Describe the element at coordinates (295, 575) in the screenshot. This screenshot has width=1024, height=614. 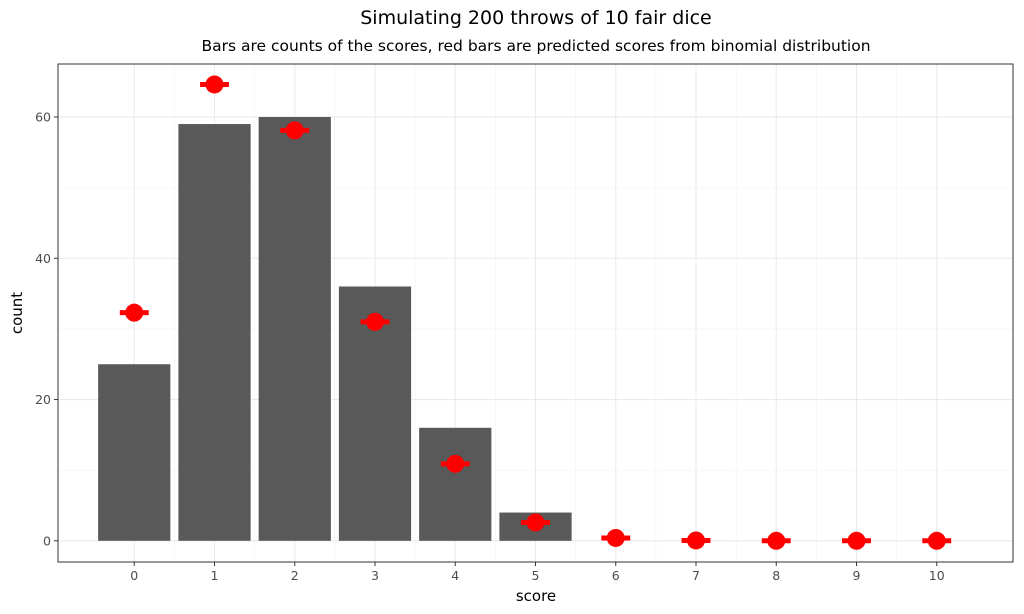
I see `x-tick-label: 2` at that location.